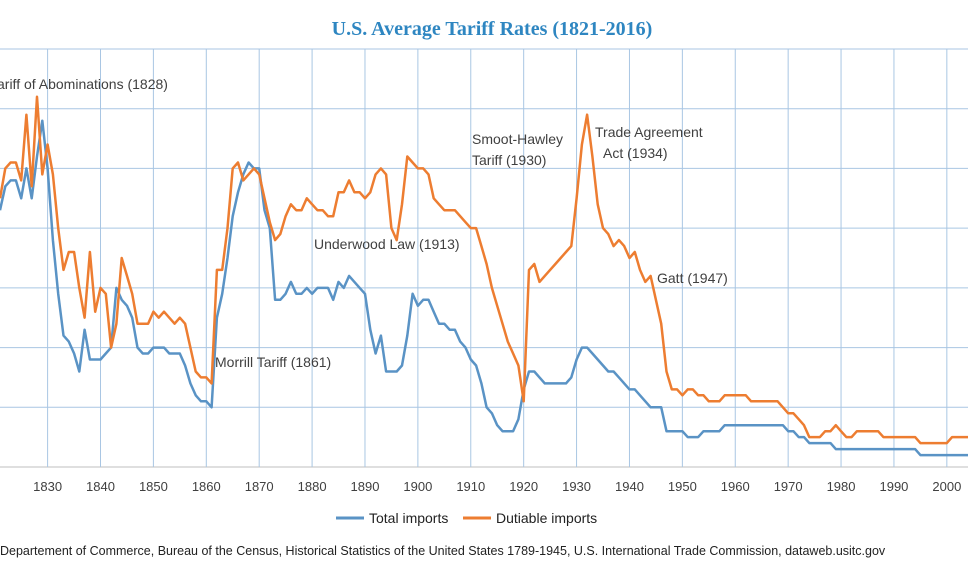  What do you see at coordinates (312, 486) in the screenshot?
I see `x-tick-label: 1880` at bounding box center [312, 486].